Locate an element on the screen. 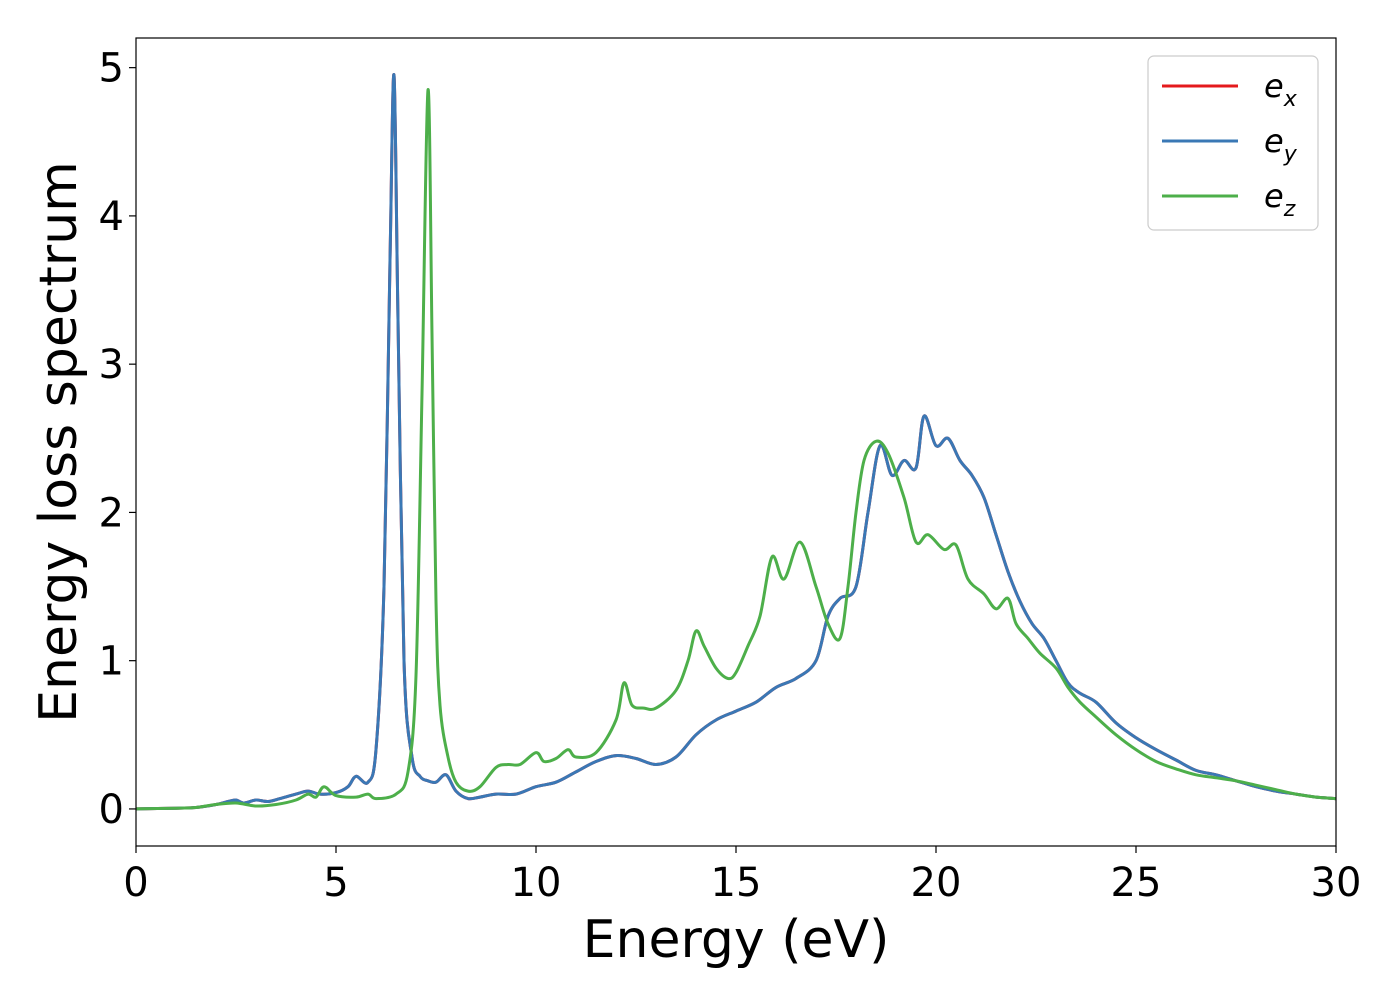 This screenshot has width=1400, height=1000. x-tick-label: 10 is located at coordinates (536, 883).